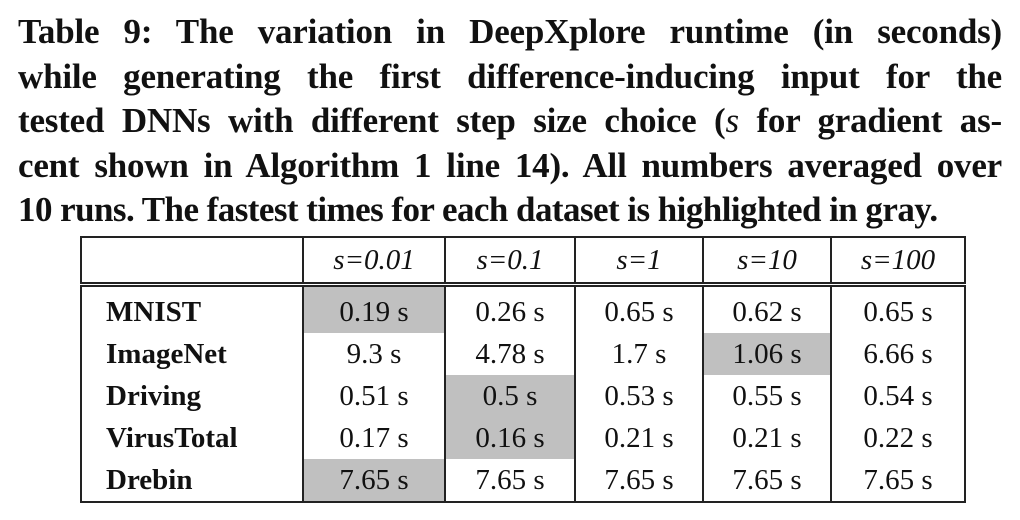 Image resolution: width=1020 pixels, height=520 pixels. I want to click on runtime-cell-fastest: 7.65 s, so click(374, 481).